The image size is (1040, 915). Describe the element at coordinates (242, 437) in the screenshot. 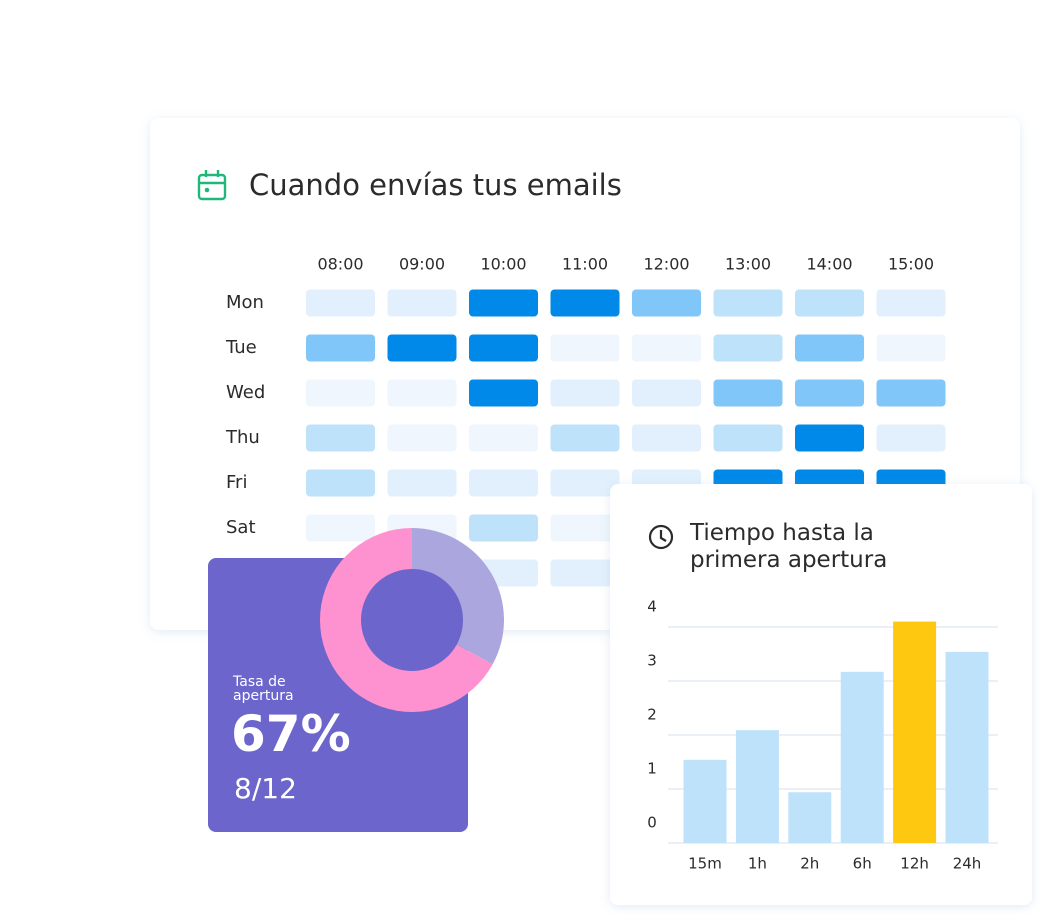

I see `row-label: Thu` at that location.